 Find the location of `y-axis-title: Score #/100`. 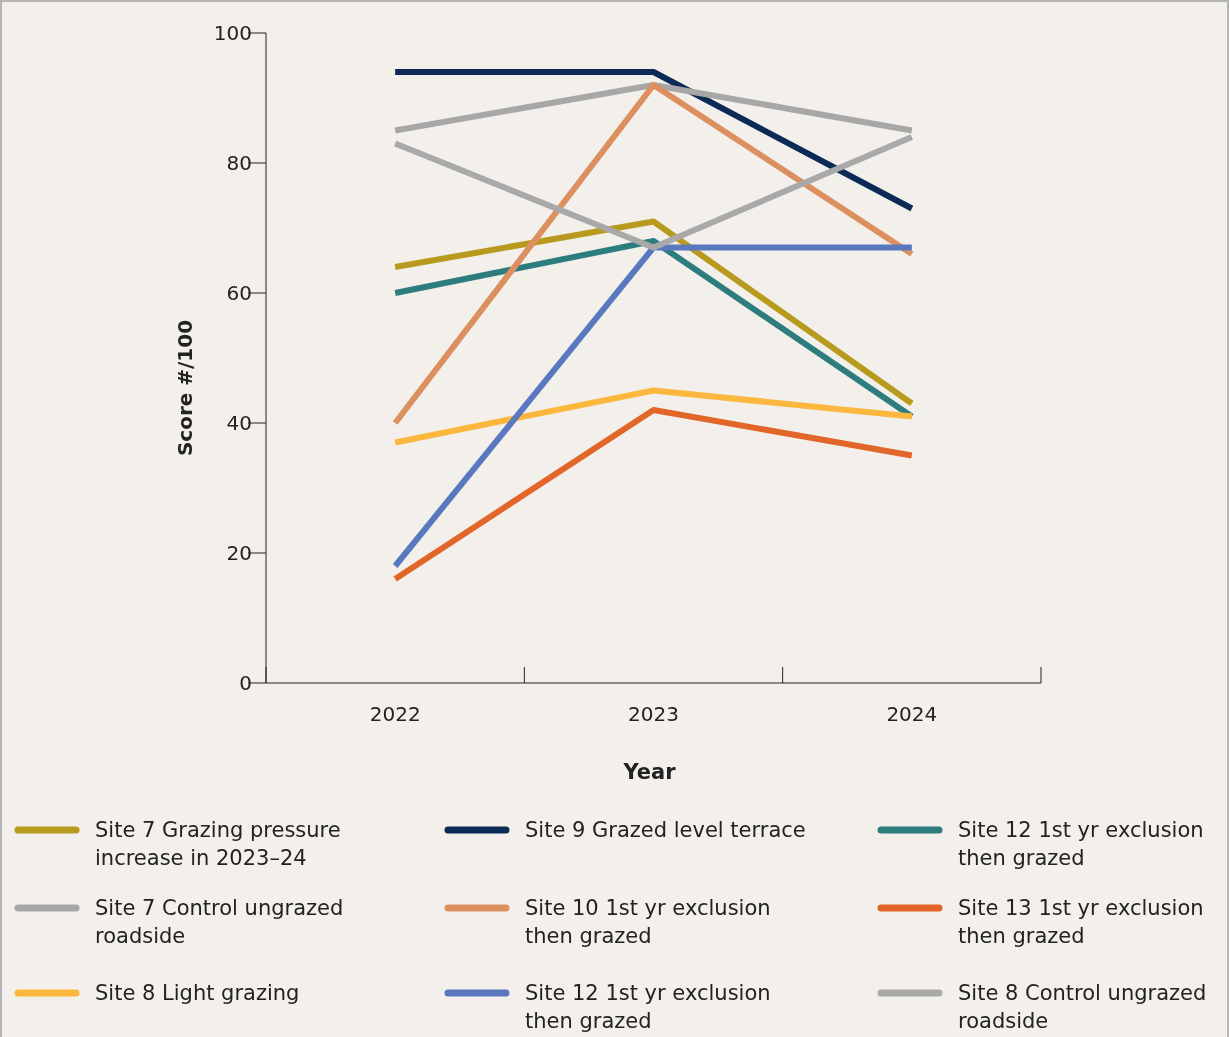

y-axis-title: Score #/100 is located at coordinates (185, 388).